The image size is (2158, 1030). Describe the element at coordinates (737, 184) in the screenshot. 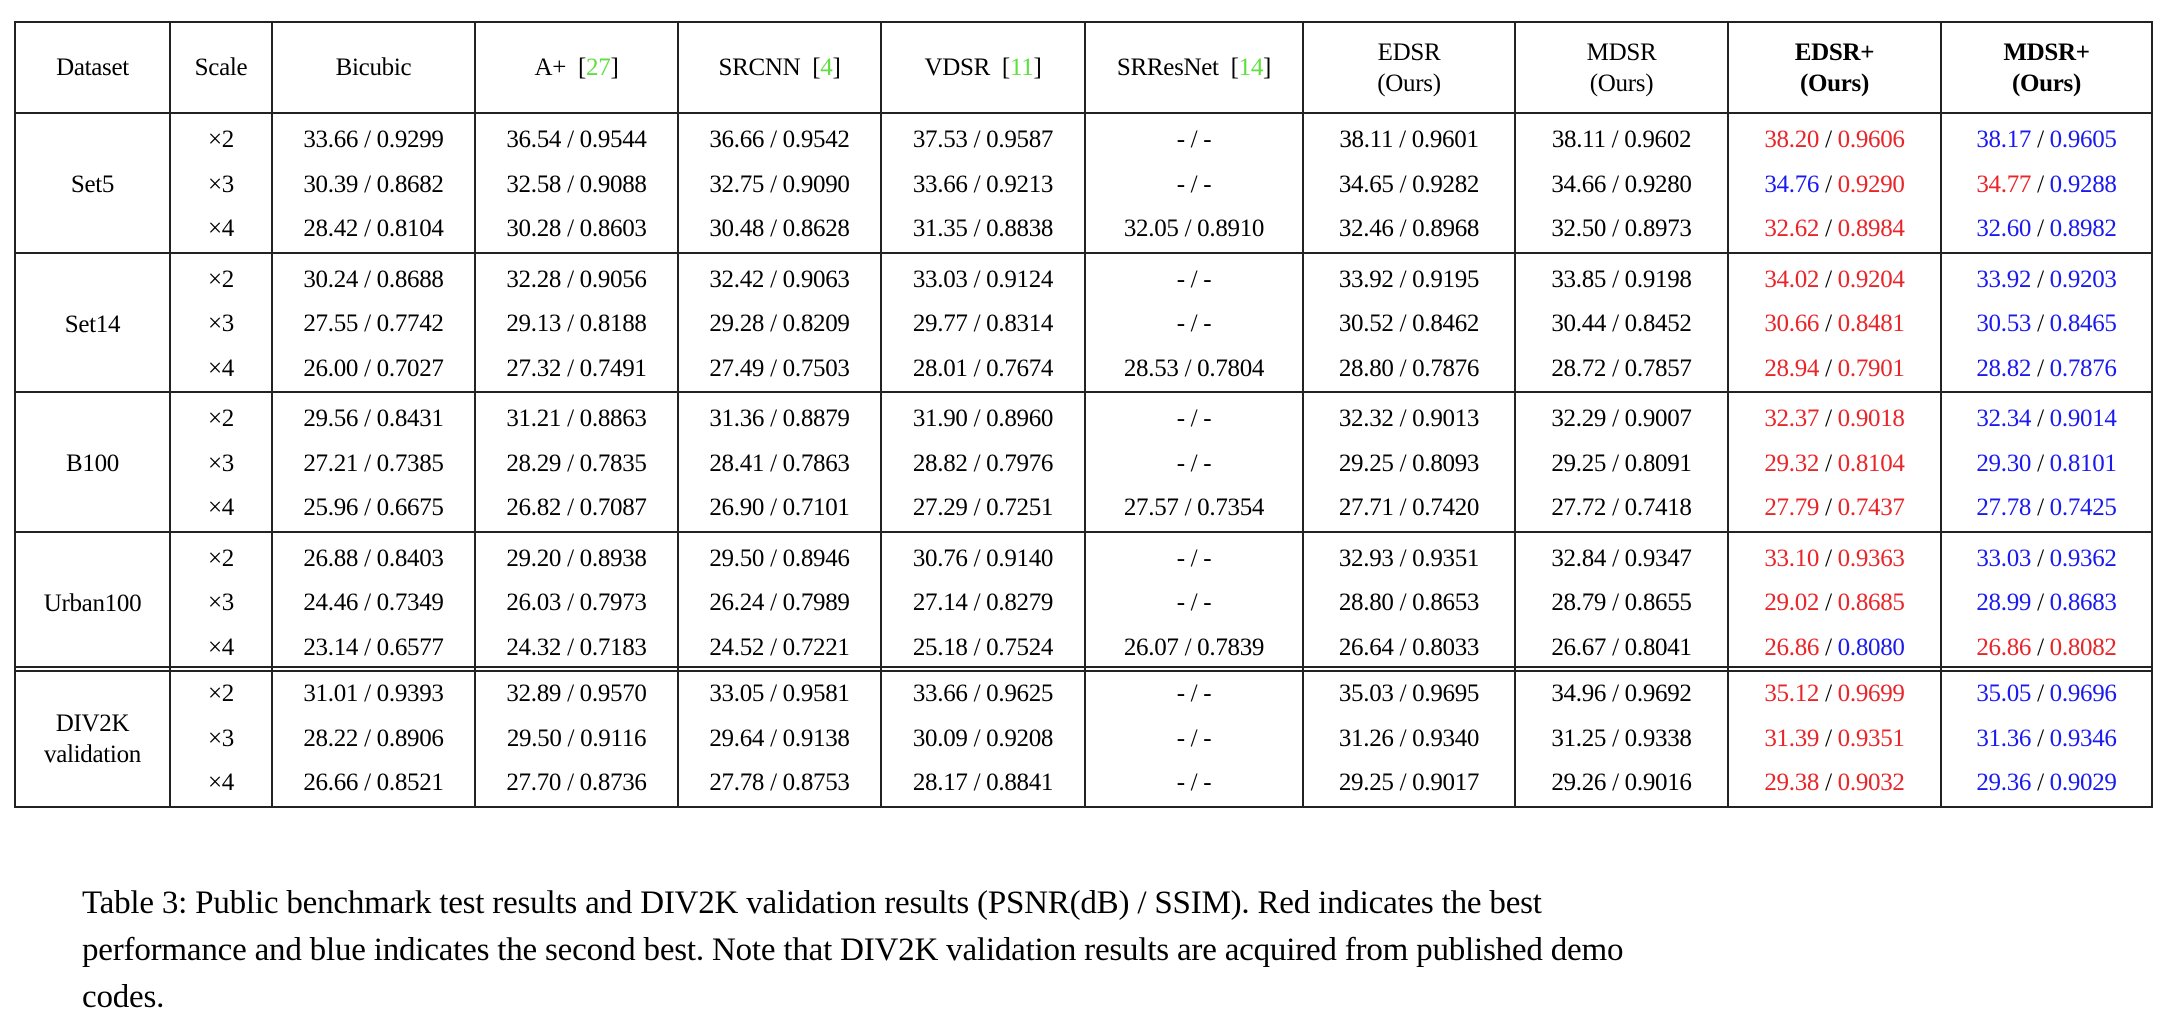

I see `psnr-value: 32.75` at that location.